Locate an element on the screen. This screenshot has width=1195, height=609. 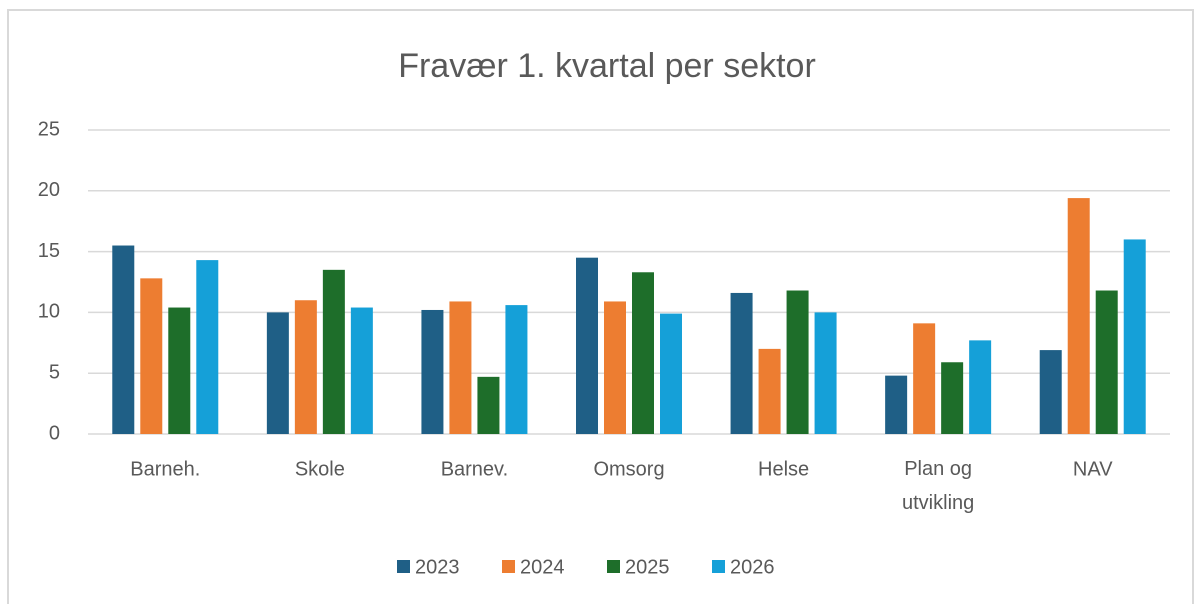
y-tick-label: 5 is located at coordinates (54, 372).